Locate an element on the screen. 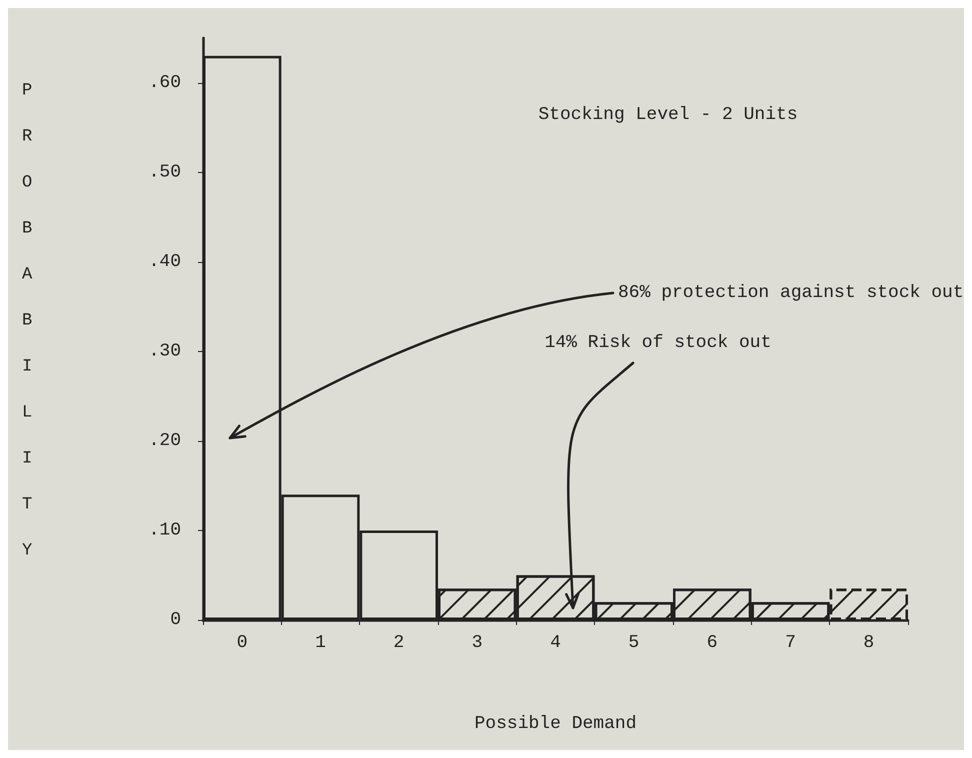 Image resolution: width=972 pixels, height=758 pixels. y-tick-label: .60 is located at coordinates (164, 82).